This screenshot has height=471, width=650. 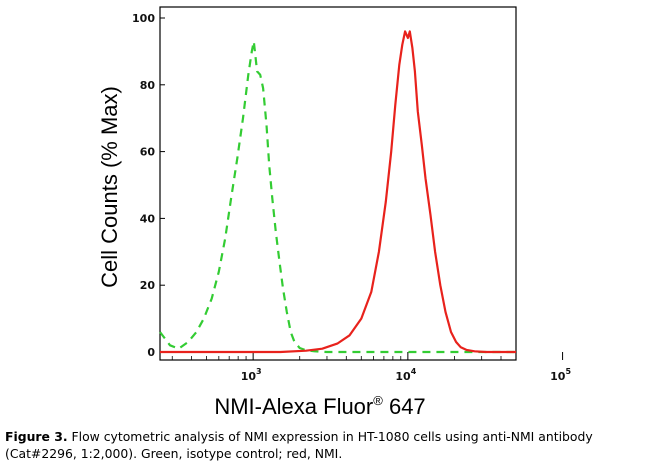 I want to click on y-tick-label: 80, so click(x=148, y=85).